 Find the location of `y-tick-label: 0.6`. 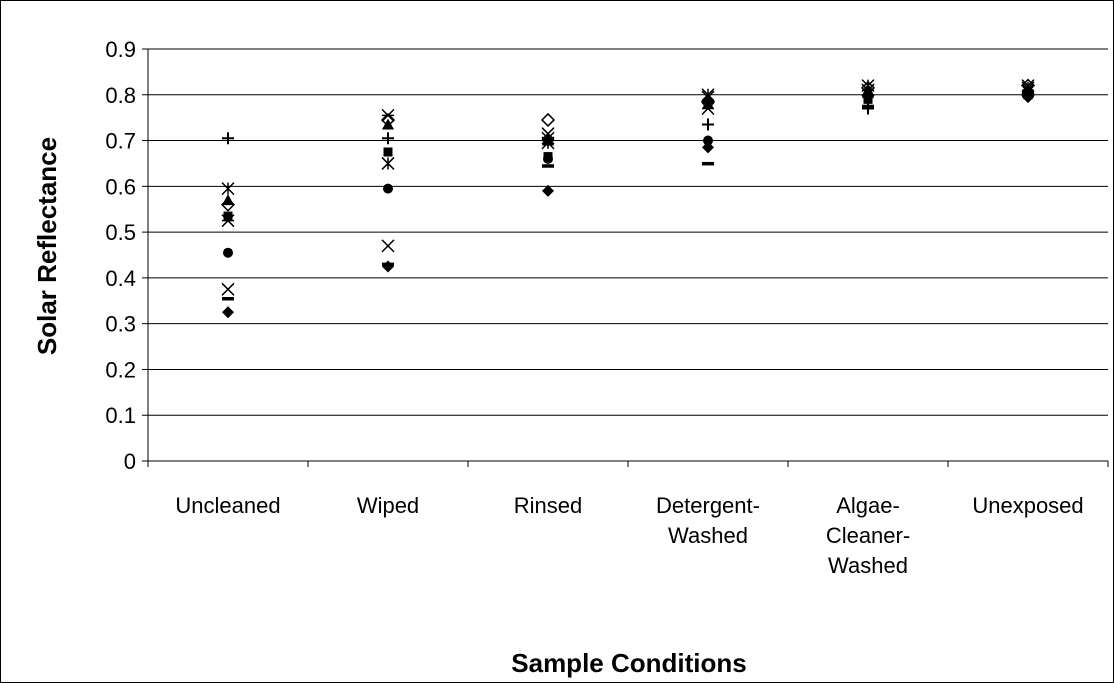

y-tick-label: 0.6 is located at coordinates (120, 186).